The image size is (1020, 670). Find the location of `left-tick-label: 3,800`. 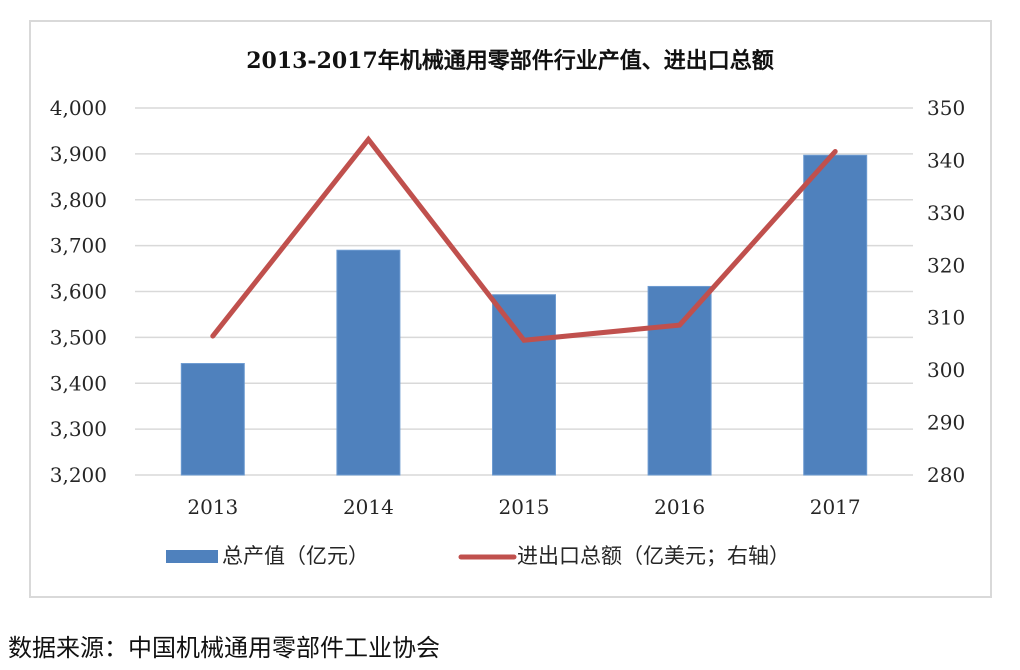

left-tick-label: 3,800 is located at coordinates (78, 200).